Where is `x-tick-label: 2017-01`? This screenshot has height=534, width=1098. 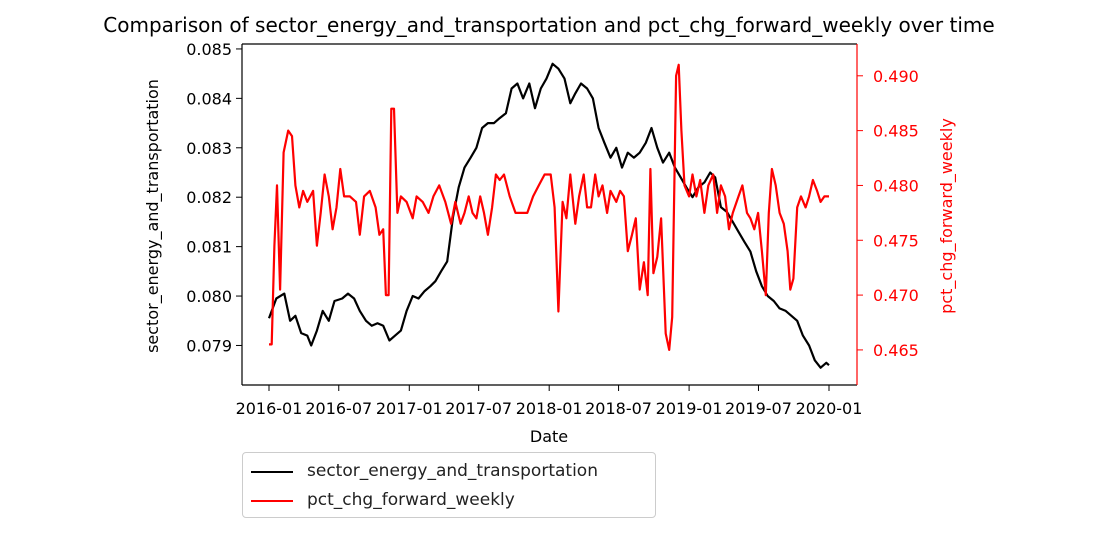
x-tick-label: 2017-01 is located at coordinates (409, 408).